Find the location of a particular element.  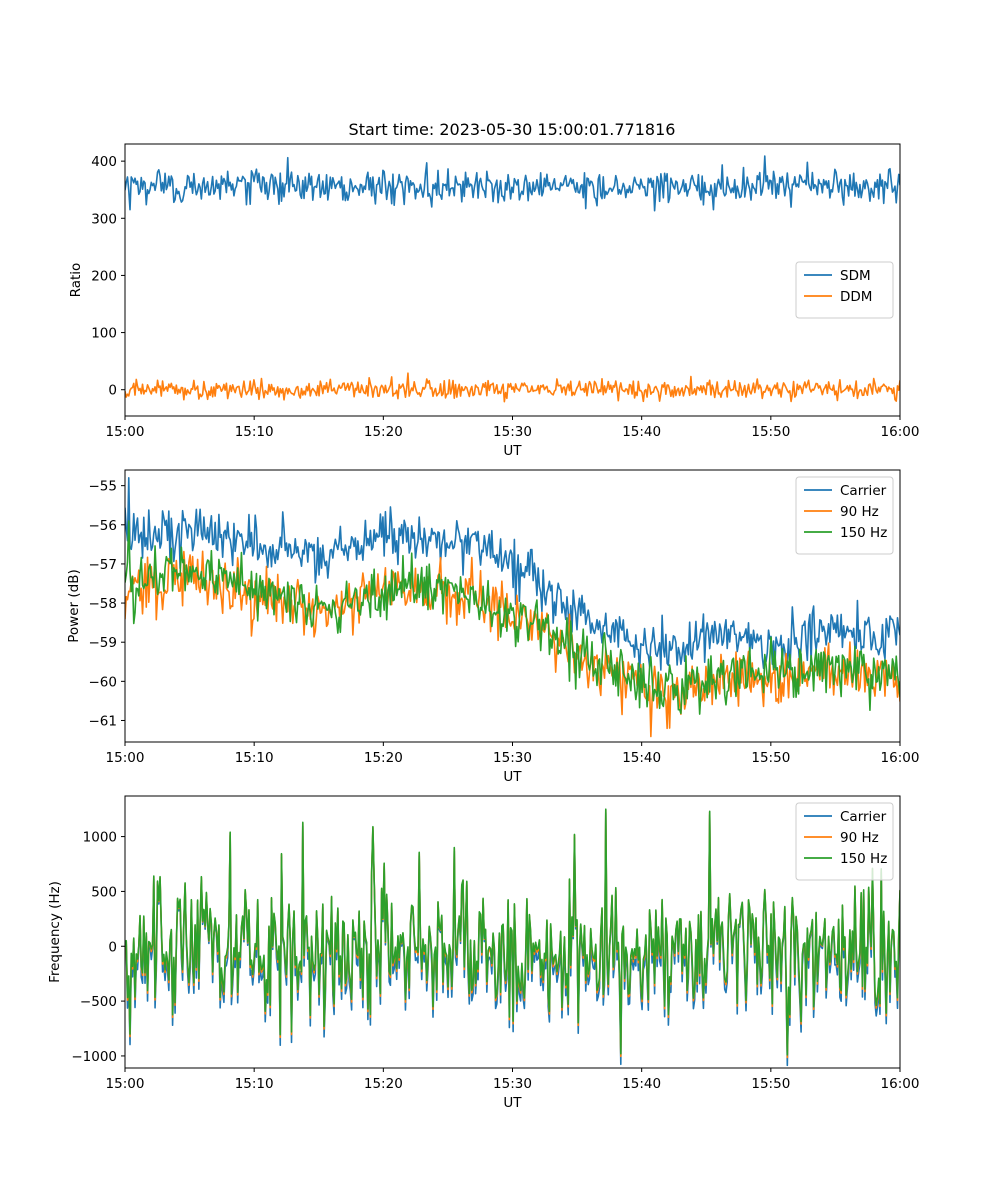

series-line-90-hz is located at coordinates (512, 644).